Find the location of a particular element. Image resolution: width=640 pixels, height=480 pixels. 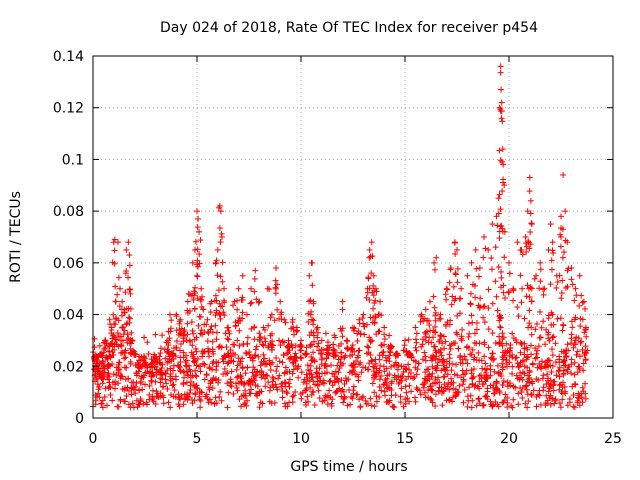

y-axis-label: ROTI / TECUs is located at coordinates (16, 237).